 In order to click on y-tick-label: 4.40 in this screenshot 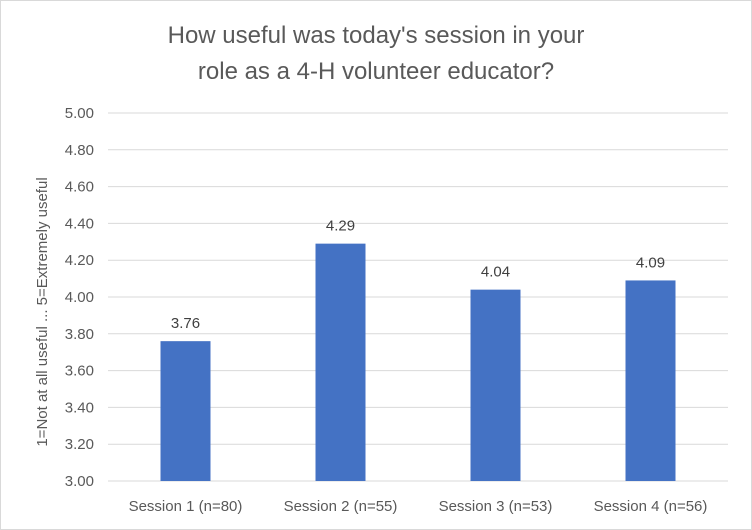, I will do `click(79, 223)`.